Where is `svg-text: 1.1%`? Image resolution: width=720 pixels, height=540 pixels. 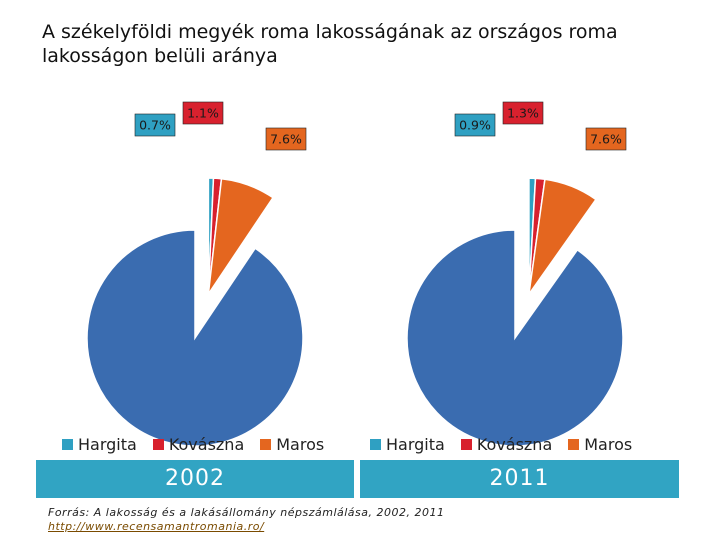
svg-text: 1.1% is located at coordinates (203, 113).